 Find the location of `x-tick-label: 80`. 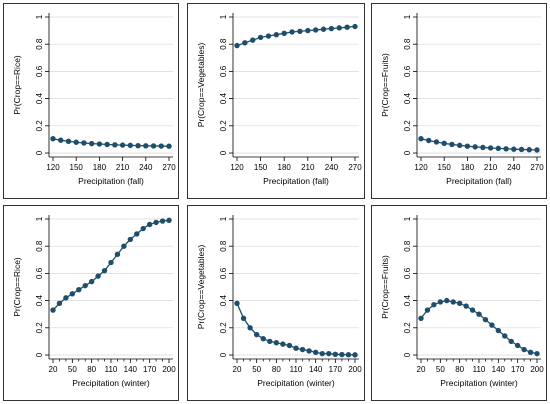

x-tick-label: 80 is located at coordinates (459, 369).